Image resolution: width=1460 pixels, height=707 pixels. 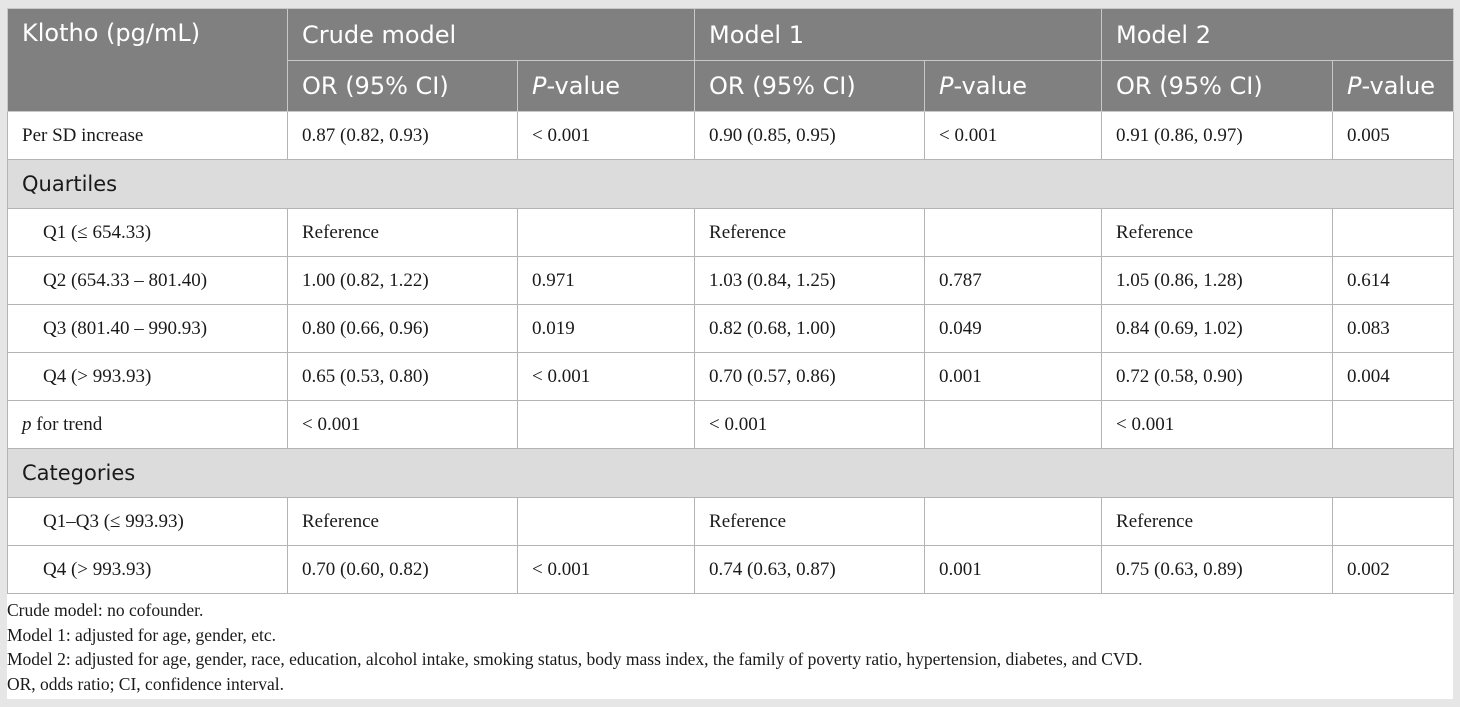 What do you see at coordinates (402, 135) in the screenshot?
I see `cell-value: 0.87 (0.82, 0.93)` at bounding box center [402, 135].